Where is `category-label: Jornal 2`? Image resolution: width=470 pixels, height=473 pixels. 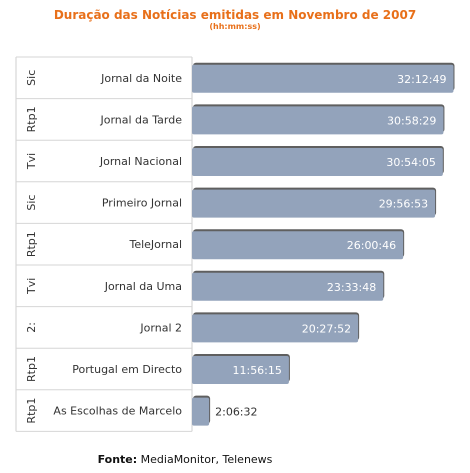
category-label: Jornal 2 is located at coordinates (160, 327).